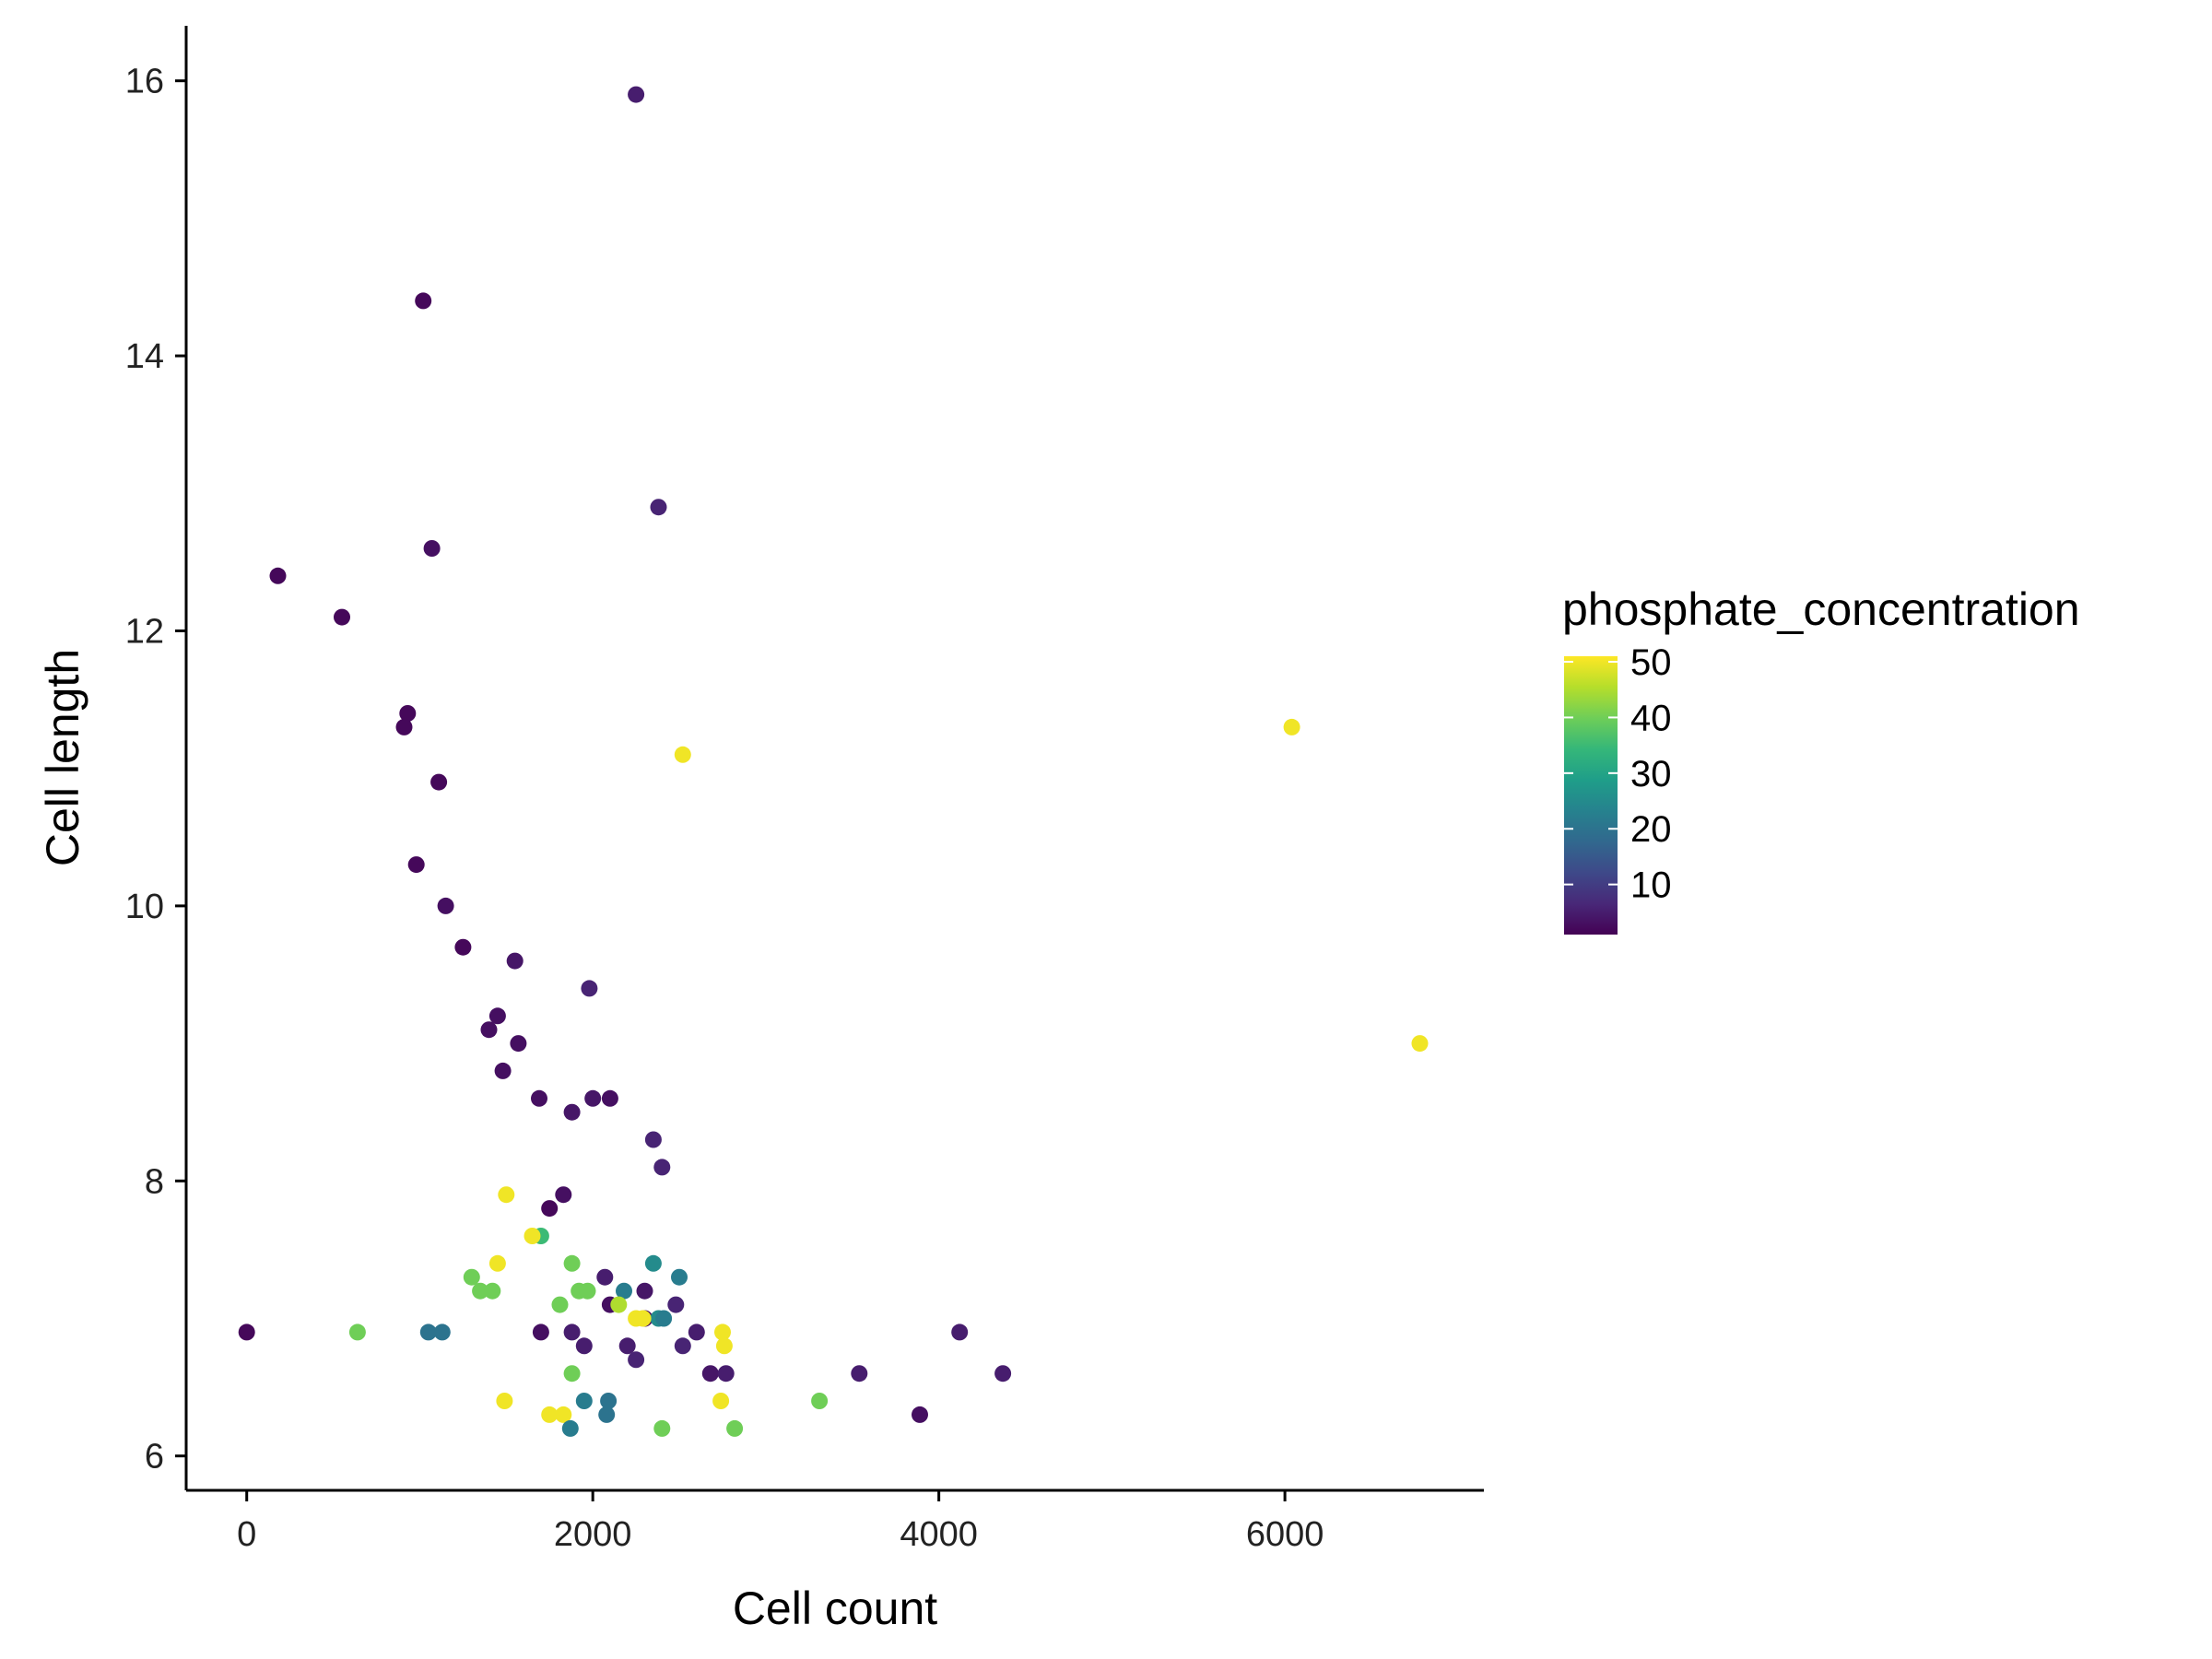  Describe the element at coordinates (1651, 718) in the screenshot. I see `legend-tick-label: 40` at that location.